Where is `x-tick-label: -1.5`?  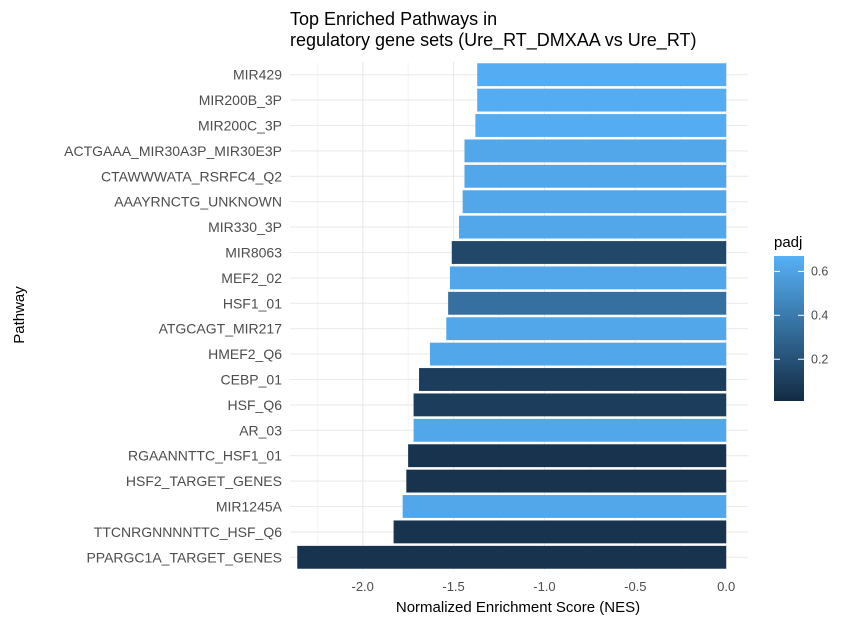
x-tick-label: -1.5 is located at coordinates (453, 586).